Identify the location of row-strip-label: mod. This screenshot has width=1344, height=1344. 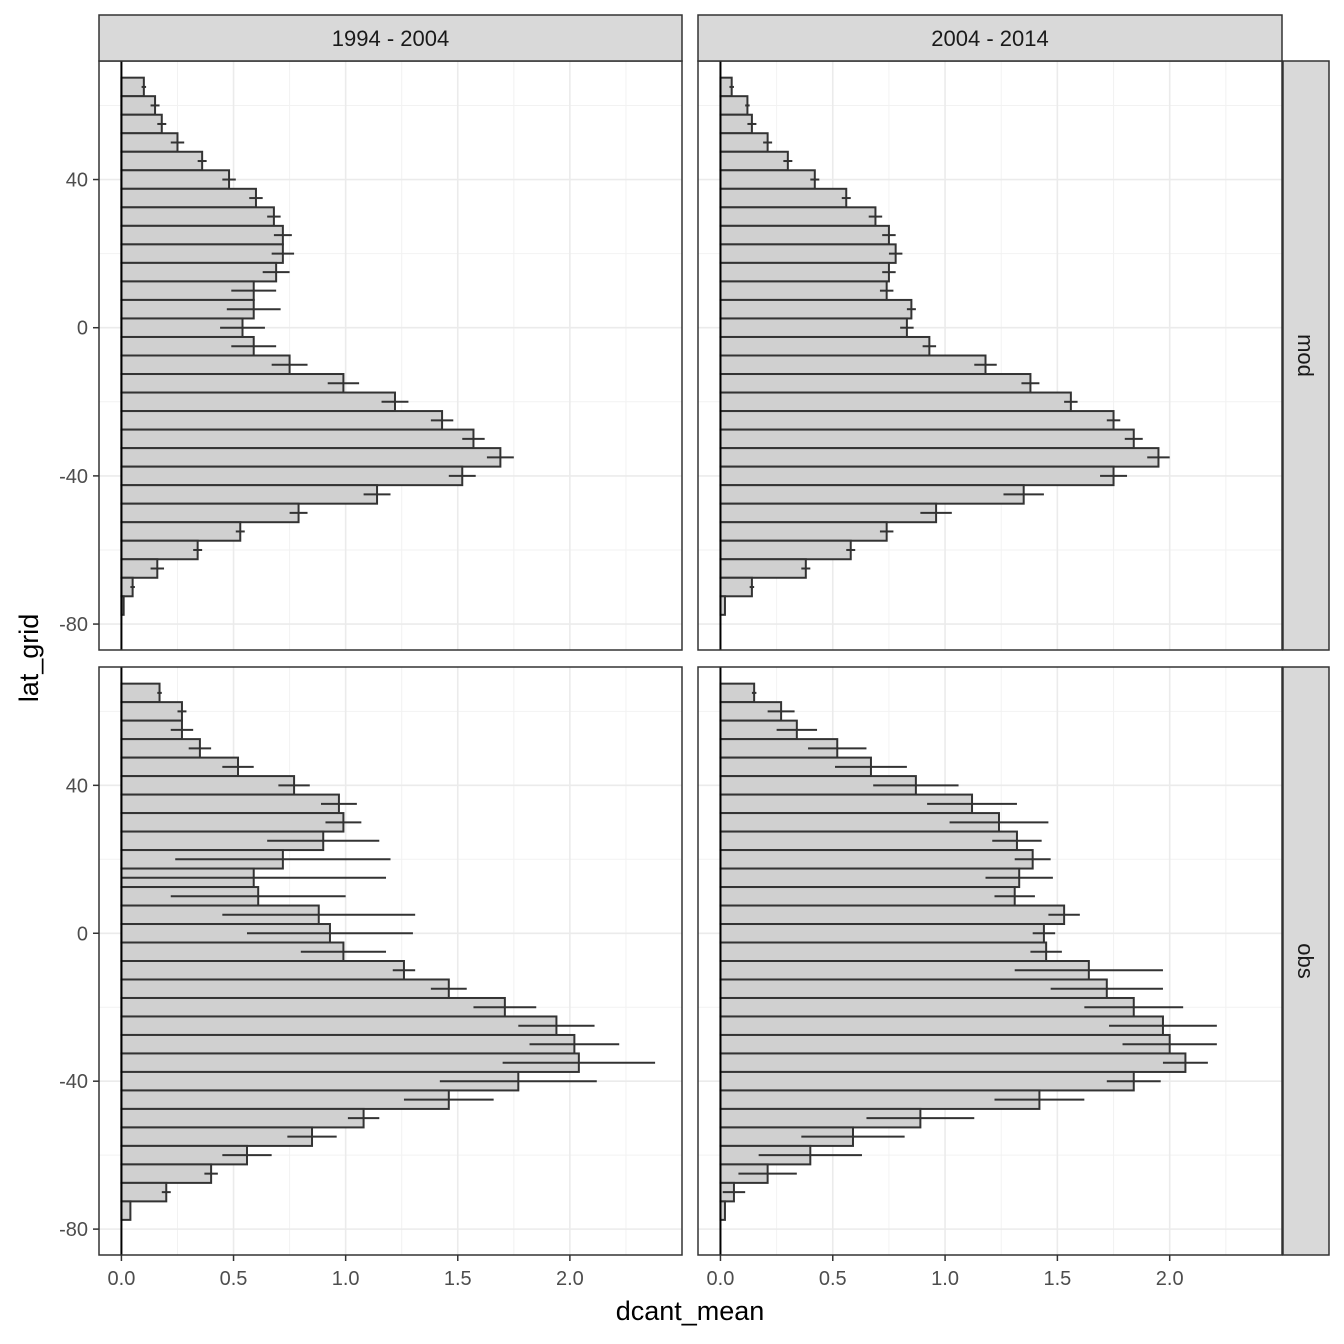
(1305, 355).